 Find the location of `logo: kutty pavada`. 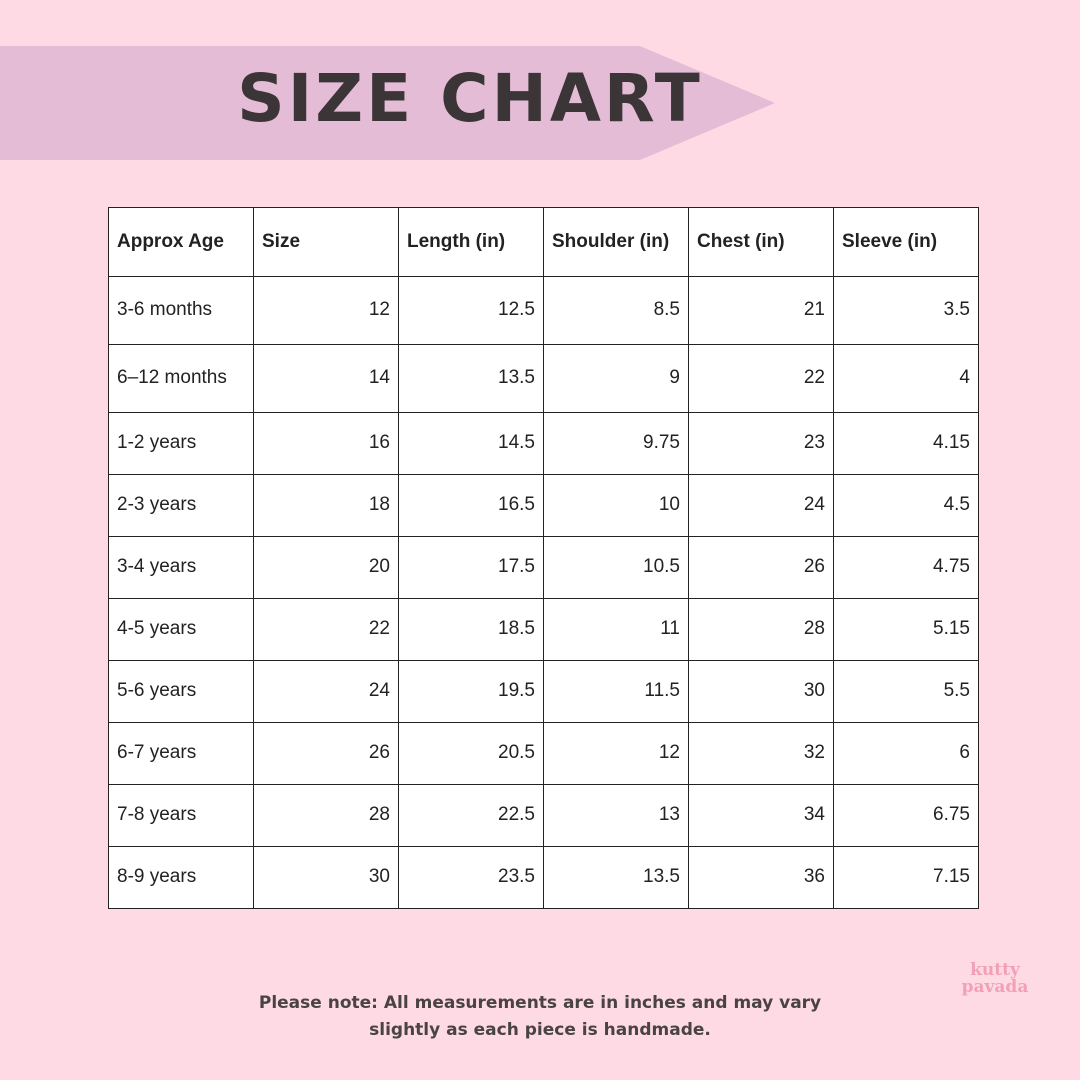

logo: kutty pavada is located at coordinates (995, 979).